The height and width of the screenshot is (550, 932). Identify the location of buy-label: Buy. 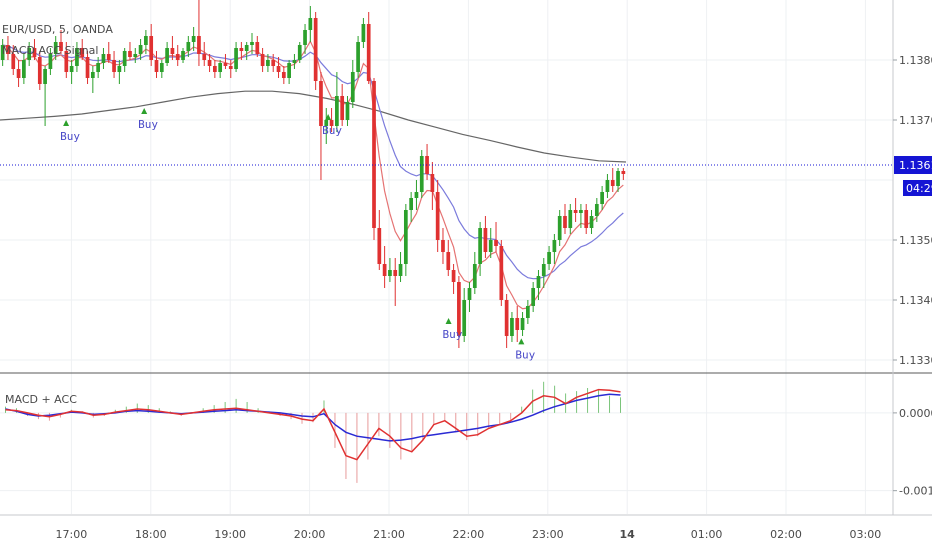
(148, 124).